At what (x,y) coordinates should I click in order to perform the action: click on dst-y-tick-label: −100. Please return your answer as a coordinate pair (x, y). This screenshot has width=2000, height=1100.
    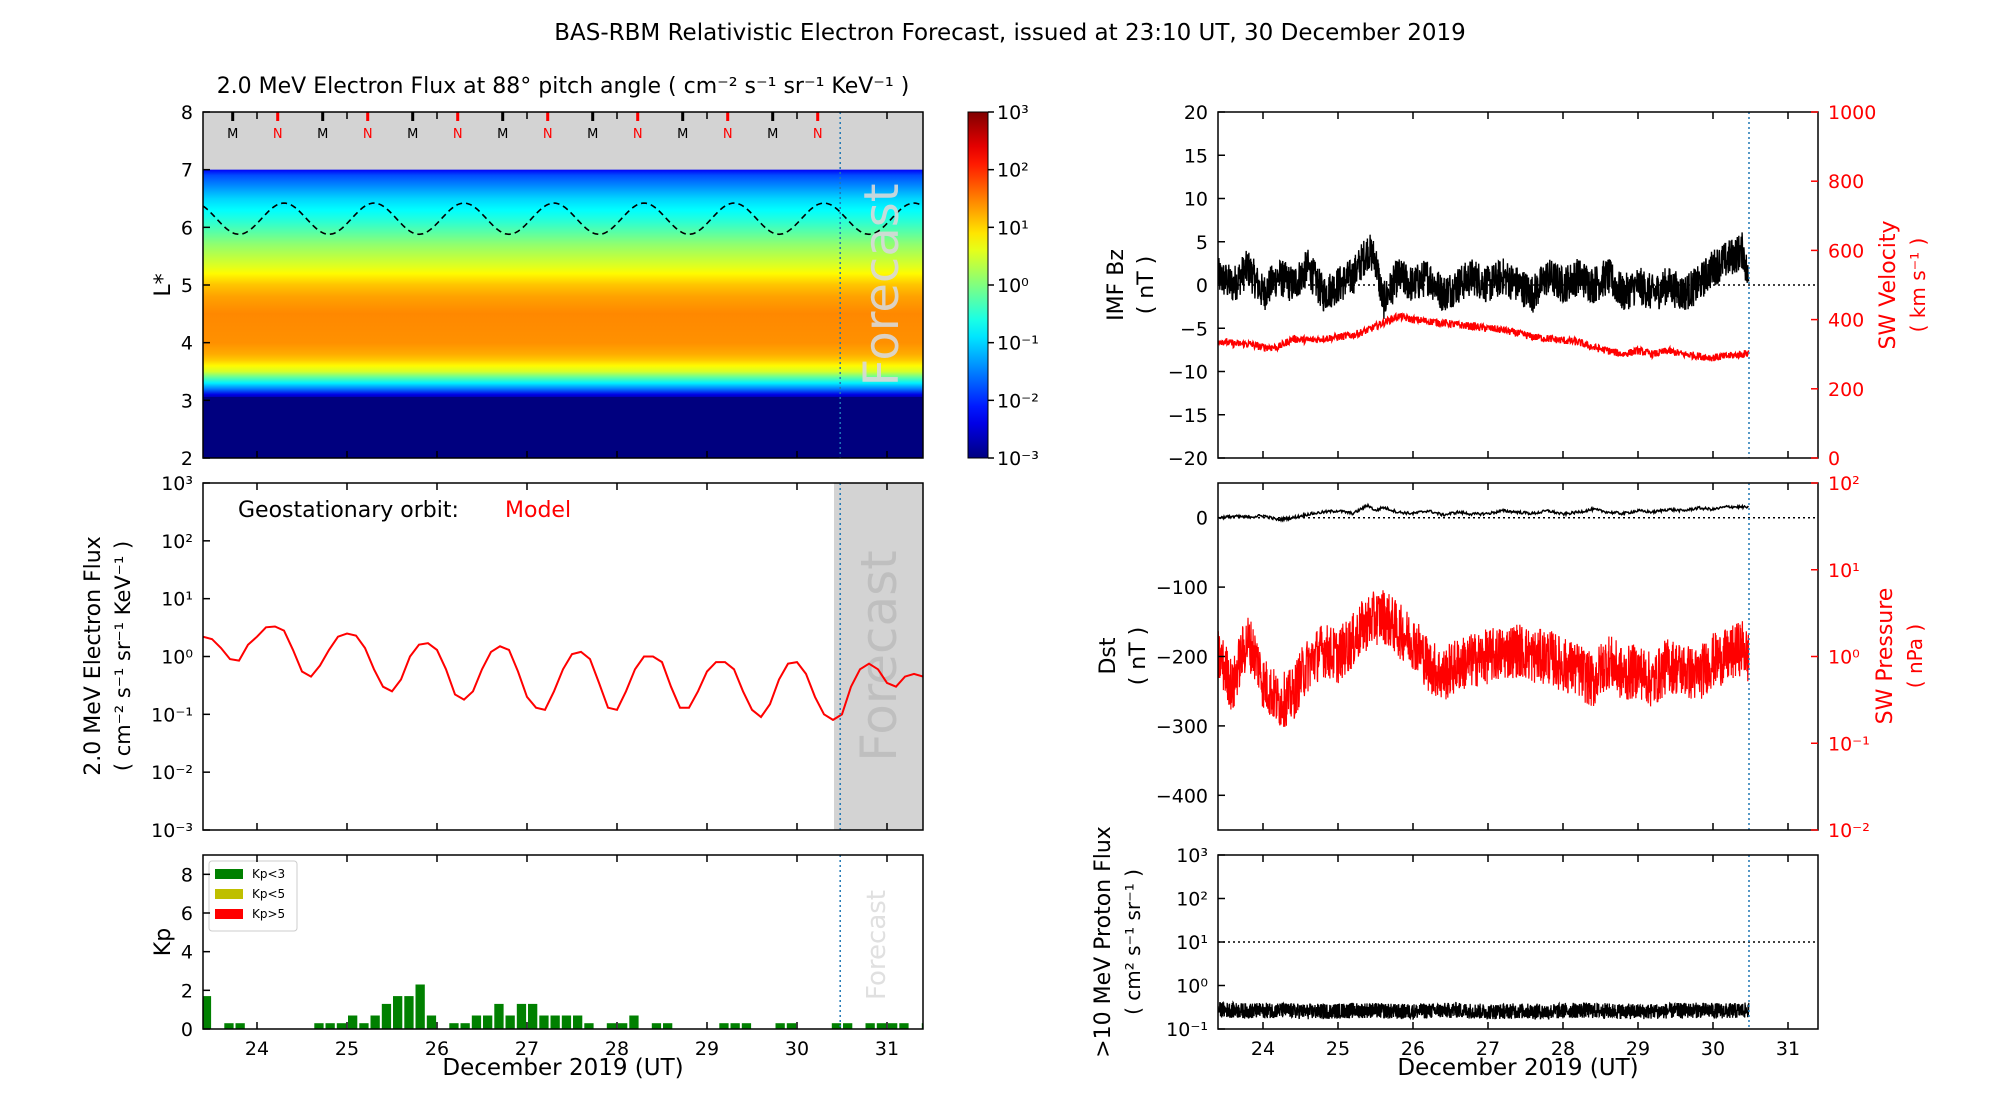
    Looking at the image, I should click on (1182, 588).